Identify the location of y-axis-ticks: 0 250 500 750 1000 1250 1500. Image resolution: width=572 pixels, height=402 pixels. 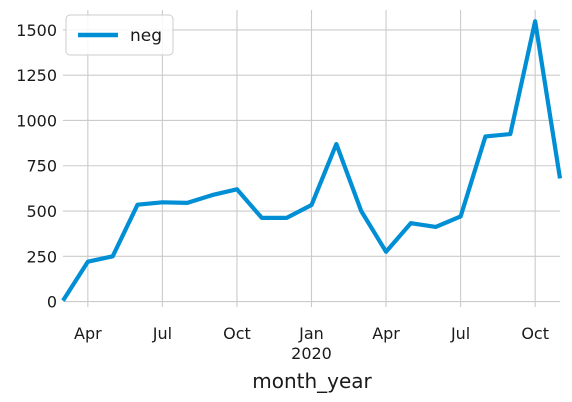
(36, 166).